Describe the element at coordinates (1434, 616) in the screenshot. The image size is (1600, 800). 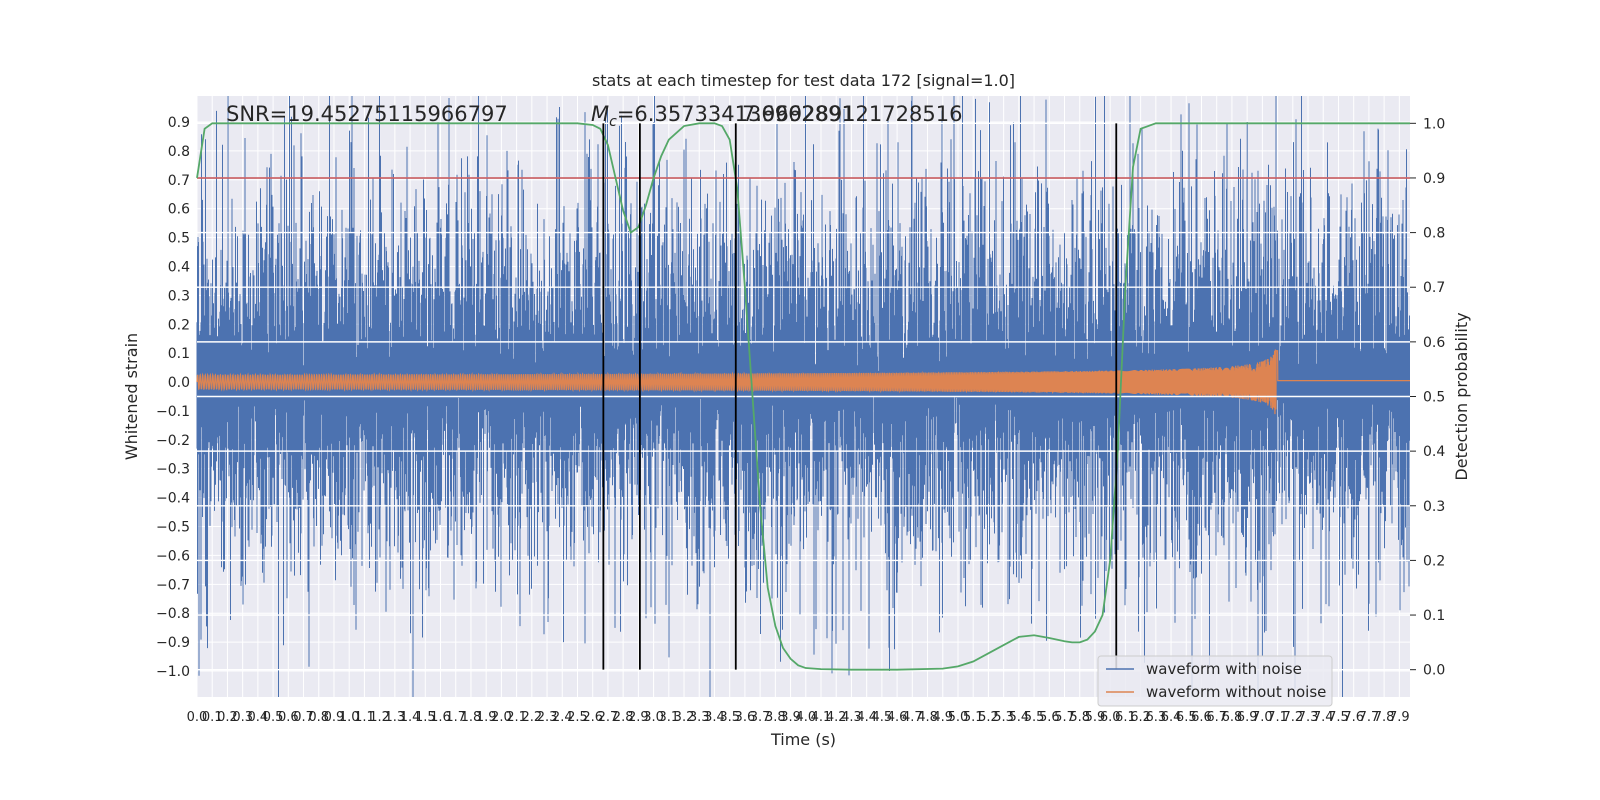
I see `right-y-tick-label: 0.1` at that location.